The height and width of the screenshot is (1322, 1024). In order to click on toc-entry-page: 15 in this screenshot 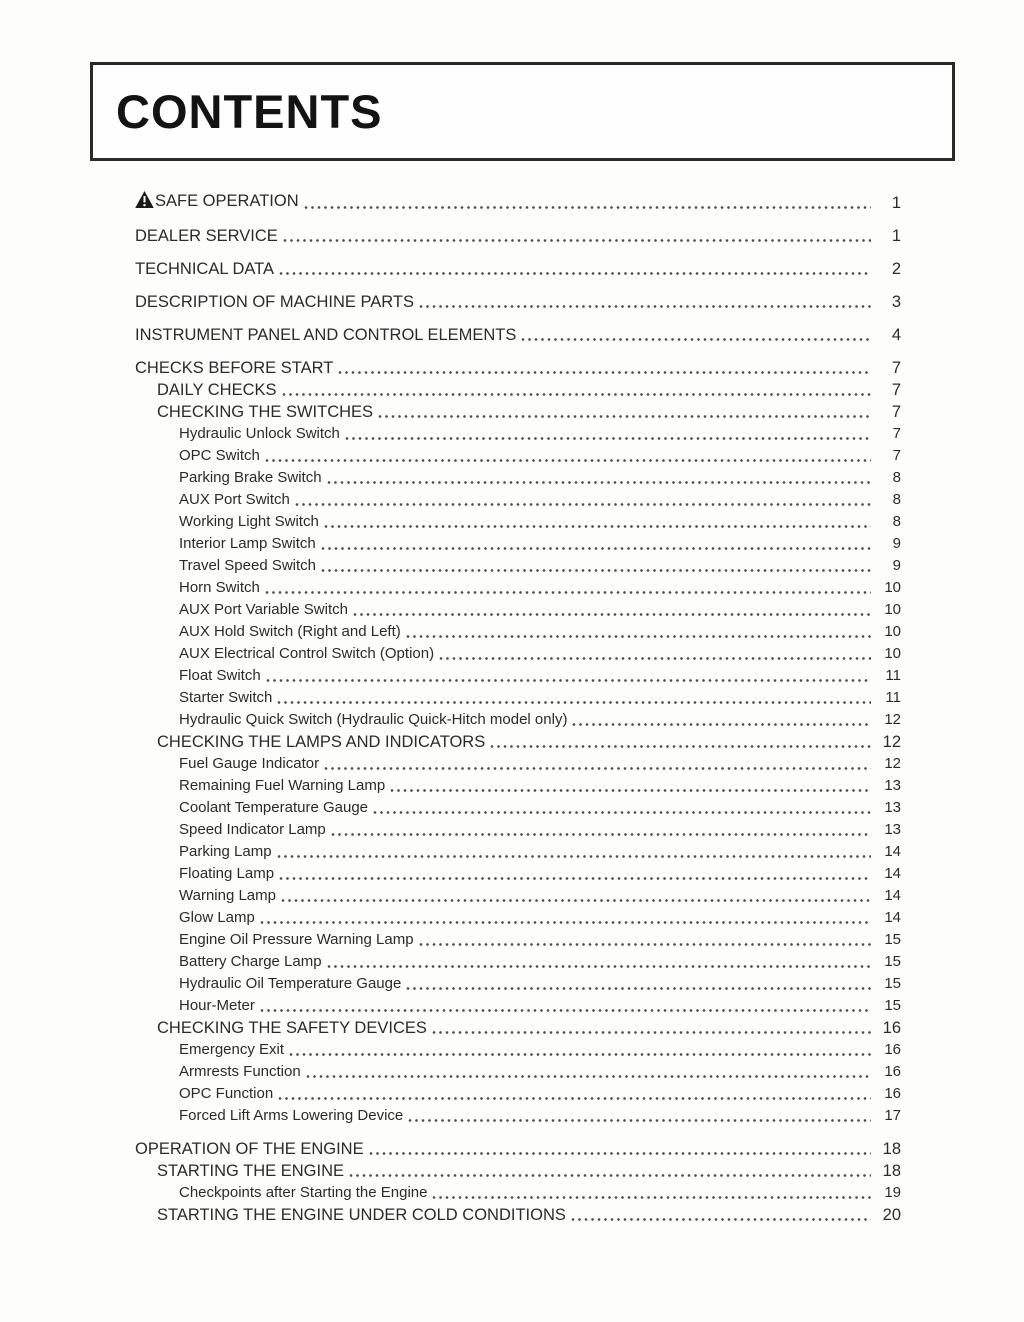, I will do `click(892, 961)`.